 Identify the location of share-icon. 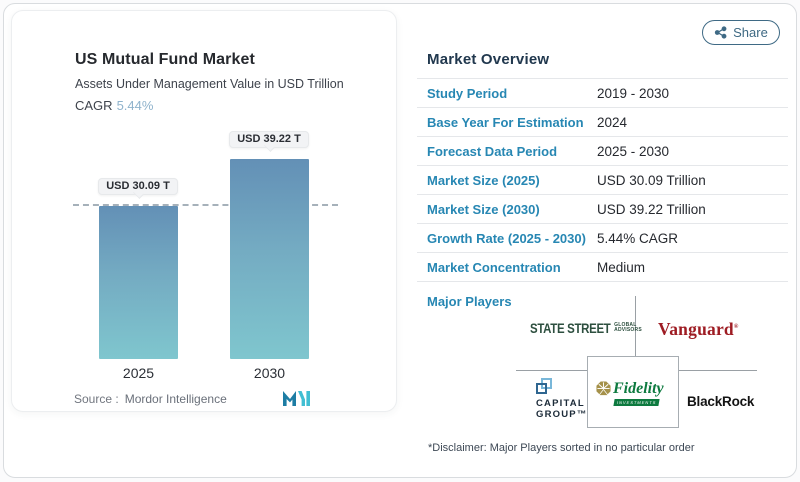
(720, 32).